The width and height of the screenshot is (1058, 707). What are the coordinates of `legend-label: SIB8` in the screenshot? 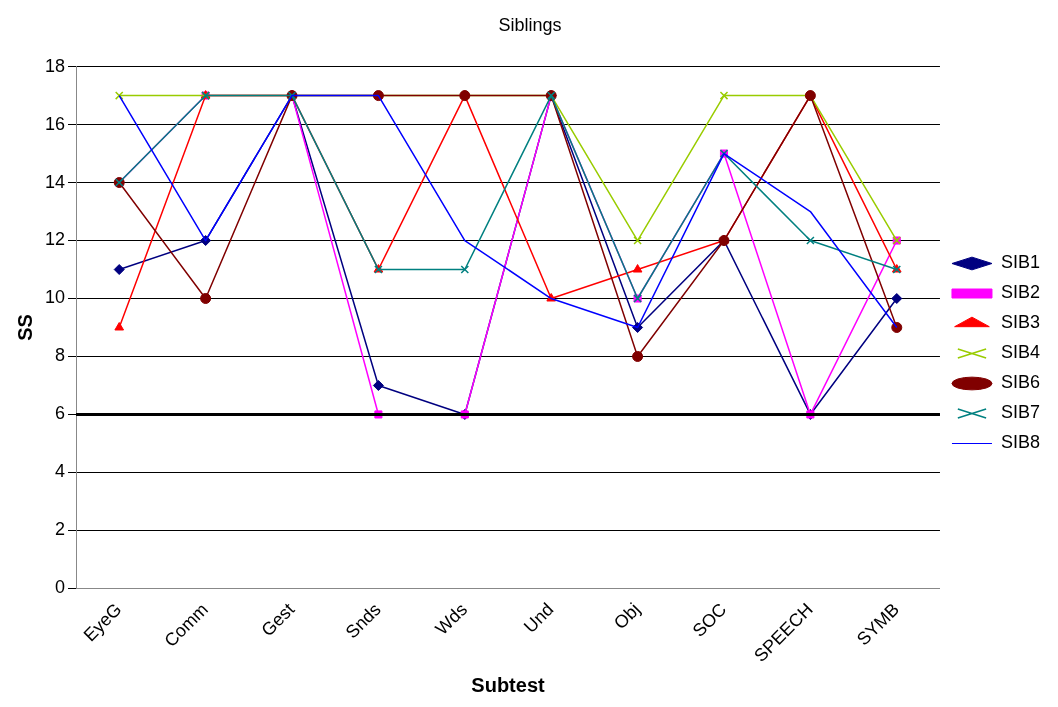 It's located at (1020, 442).